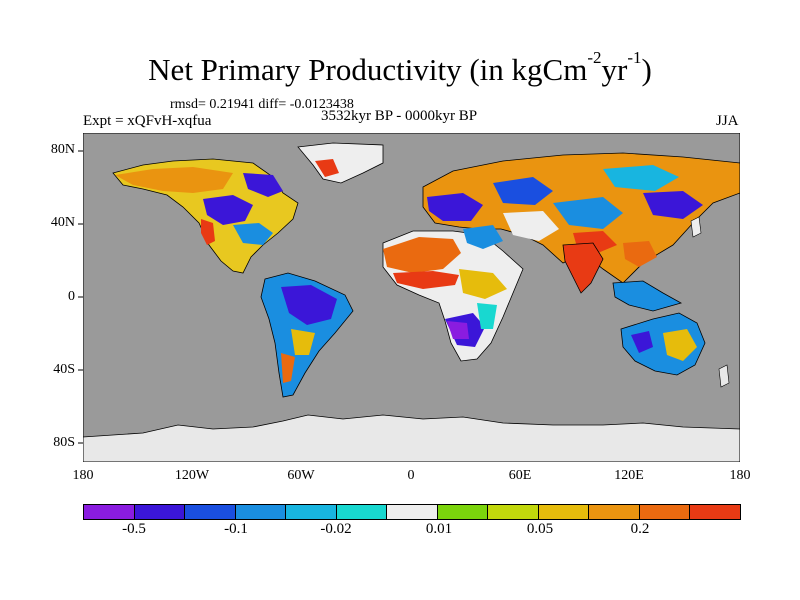 The width and height of the screenshot is (800, 600). What do you see at coordinates (327, 168) in the screenshot?
I see `greenland-edge` at bounding box center [327, 168].